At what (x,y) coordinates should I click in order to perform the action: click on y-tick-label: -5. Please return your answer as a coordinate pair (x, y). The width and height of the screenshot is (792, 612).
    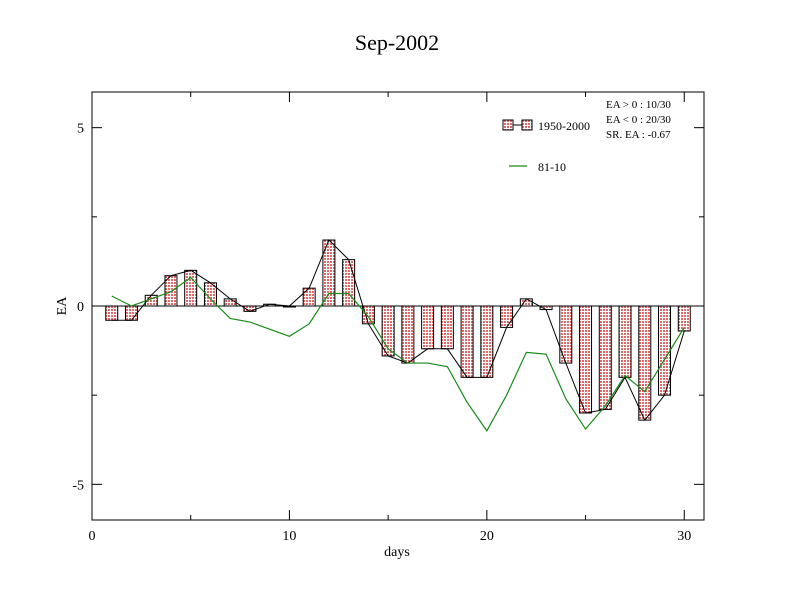
    Looking at the image, I should click on (78, 485).